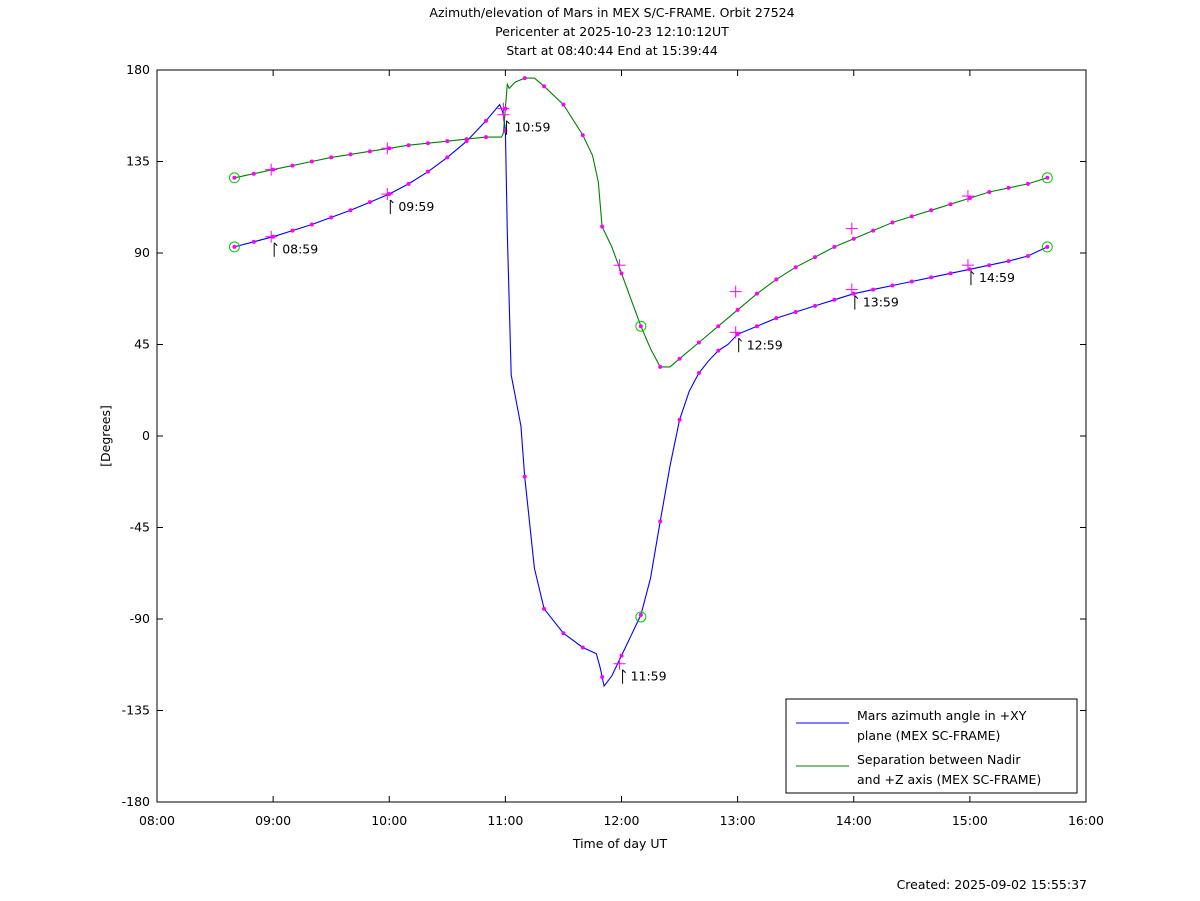 The width and height of the screenshot is (1200, 901). I want to click on hour-label: 13:59, so click(881, 302).